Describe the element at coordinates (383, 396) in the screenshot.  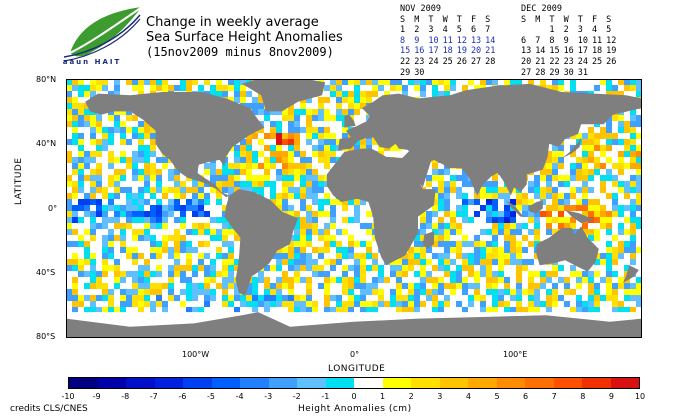
I see `colorbar-label: 1` at that location.